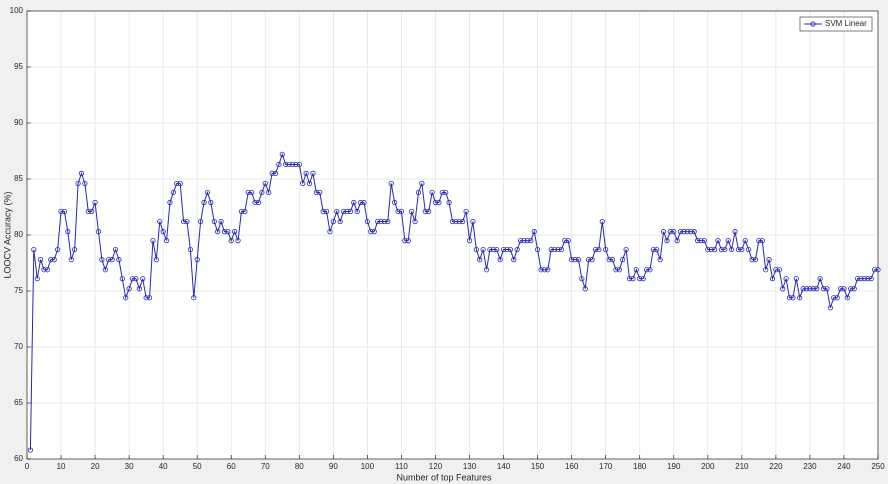 The width and height of the screenshot is (888, 484). What do you see at coordinates (776, 466) in the screenshot?
I see `x-tick-label: 220` at bounding box center [776, 466].